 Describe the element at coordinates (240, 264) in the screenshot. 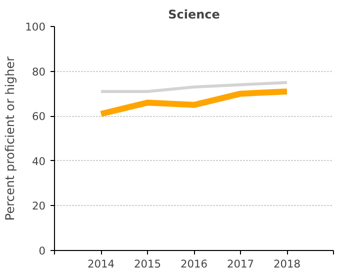

I see `x-tick-label: 2017` at that location.